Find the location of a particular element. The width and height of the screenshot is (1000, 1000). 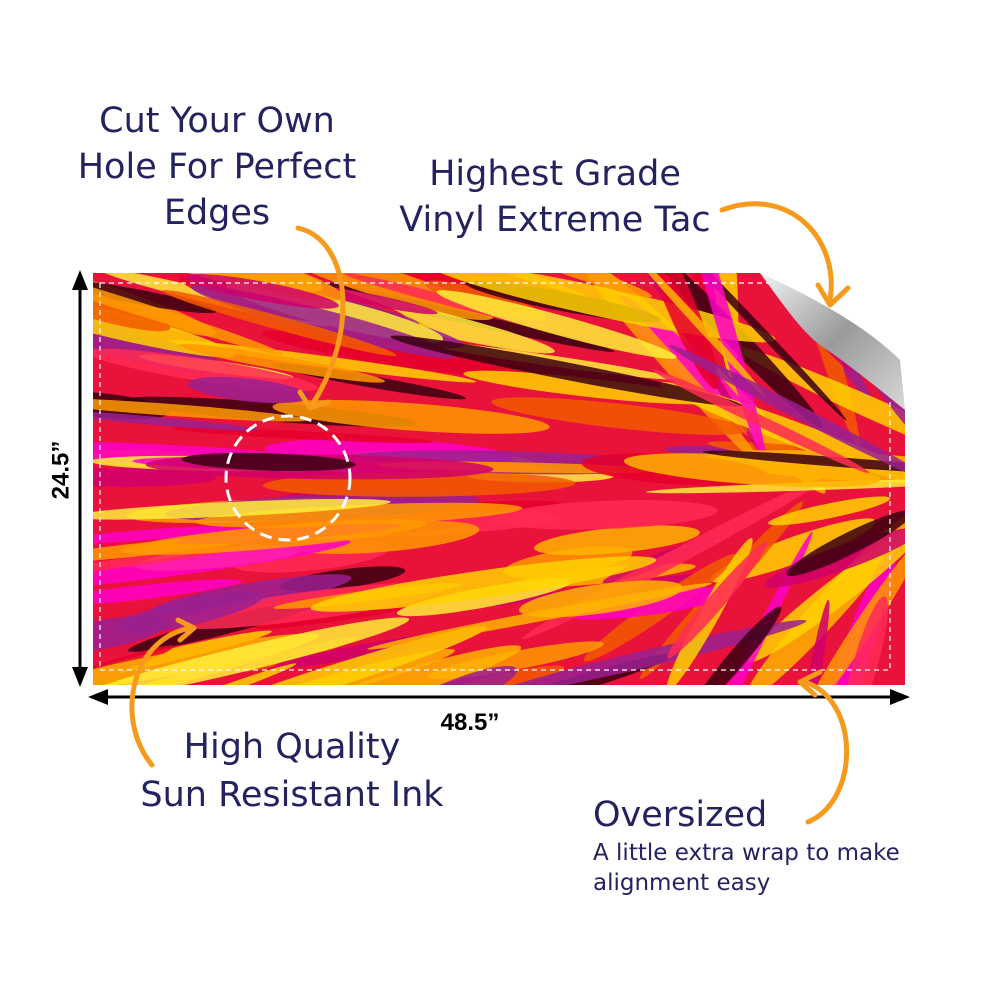

callout-line: Vinyl Extreme Tac is located at coordinates (554, 220).